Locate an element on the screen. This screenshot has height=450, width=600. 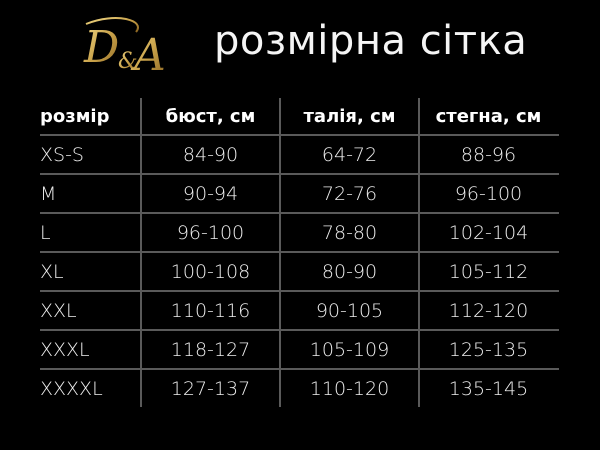
table-row: XXXL 118-127 105-109 125-135 is located at coordinates (299, 348).